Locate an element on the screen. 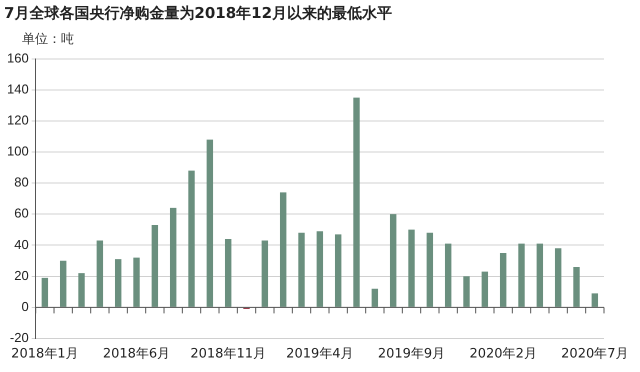 This screenshot has width=640, height=372. y-tick-label: 160 is located at coordinates (17, 58).